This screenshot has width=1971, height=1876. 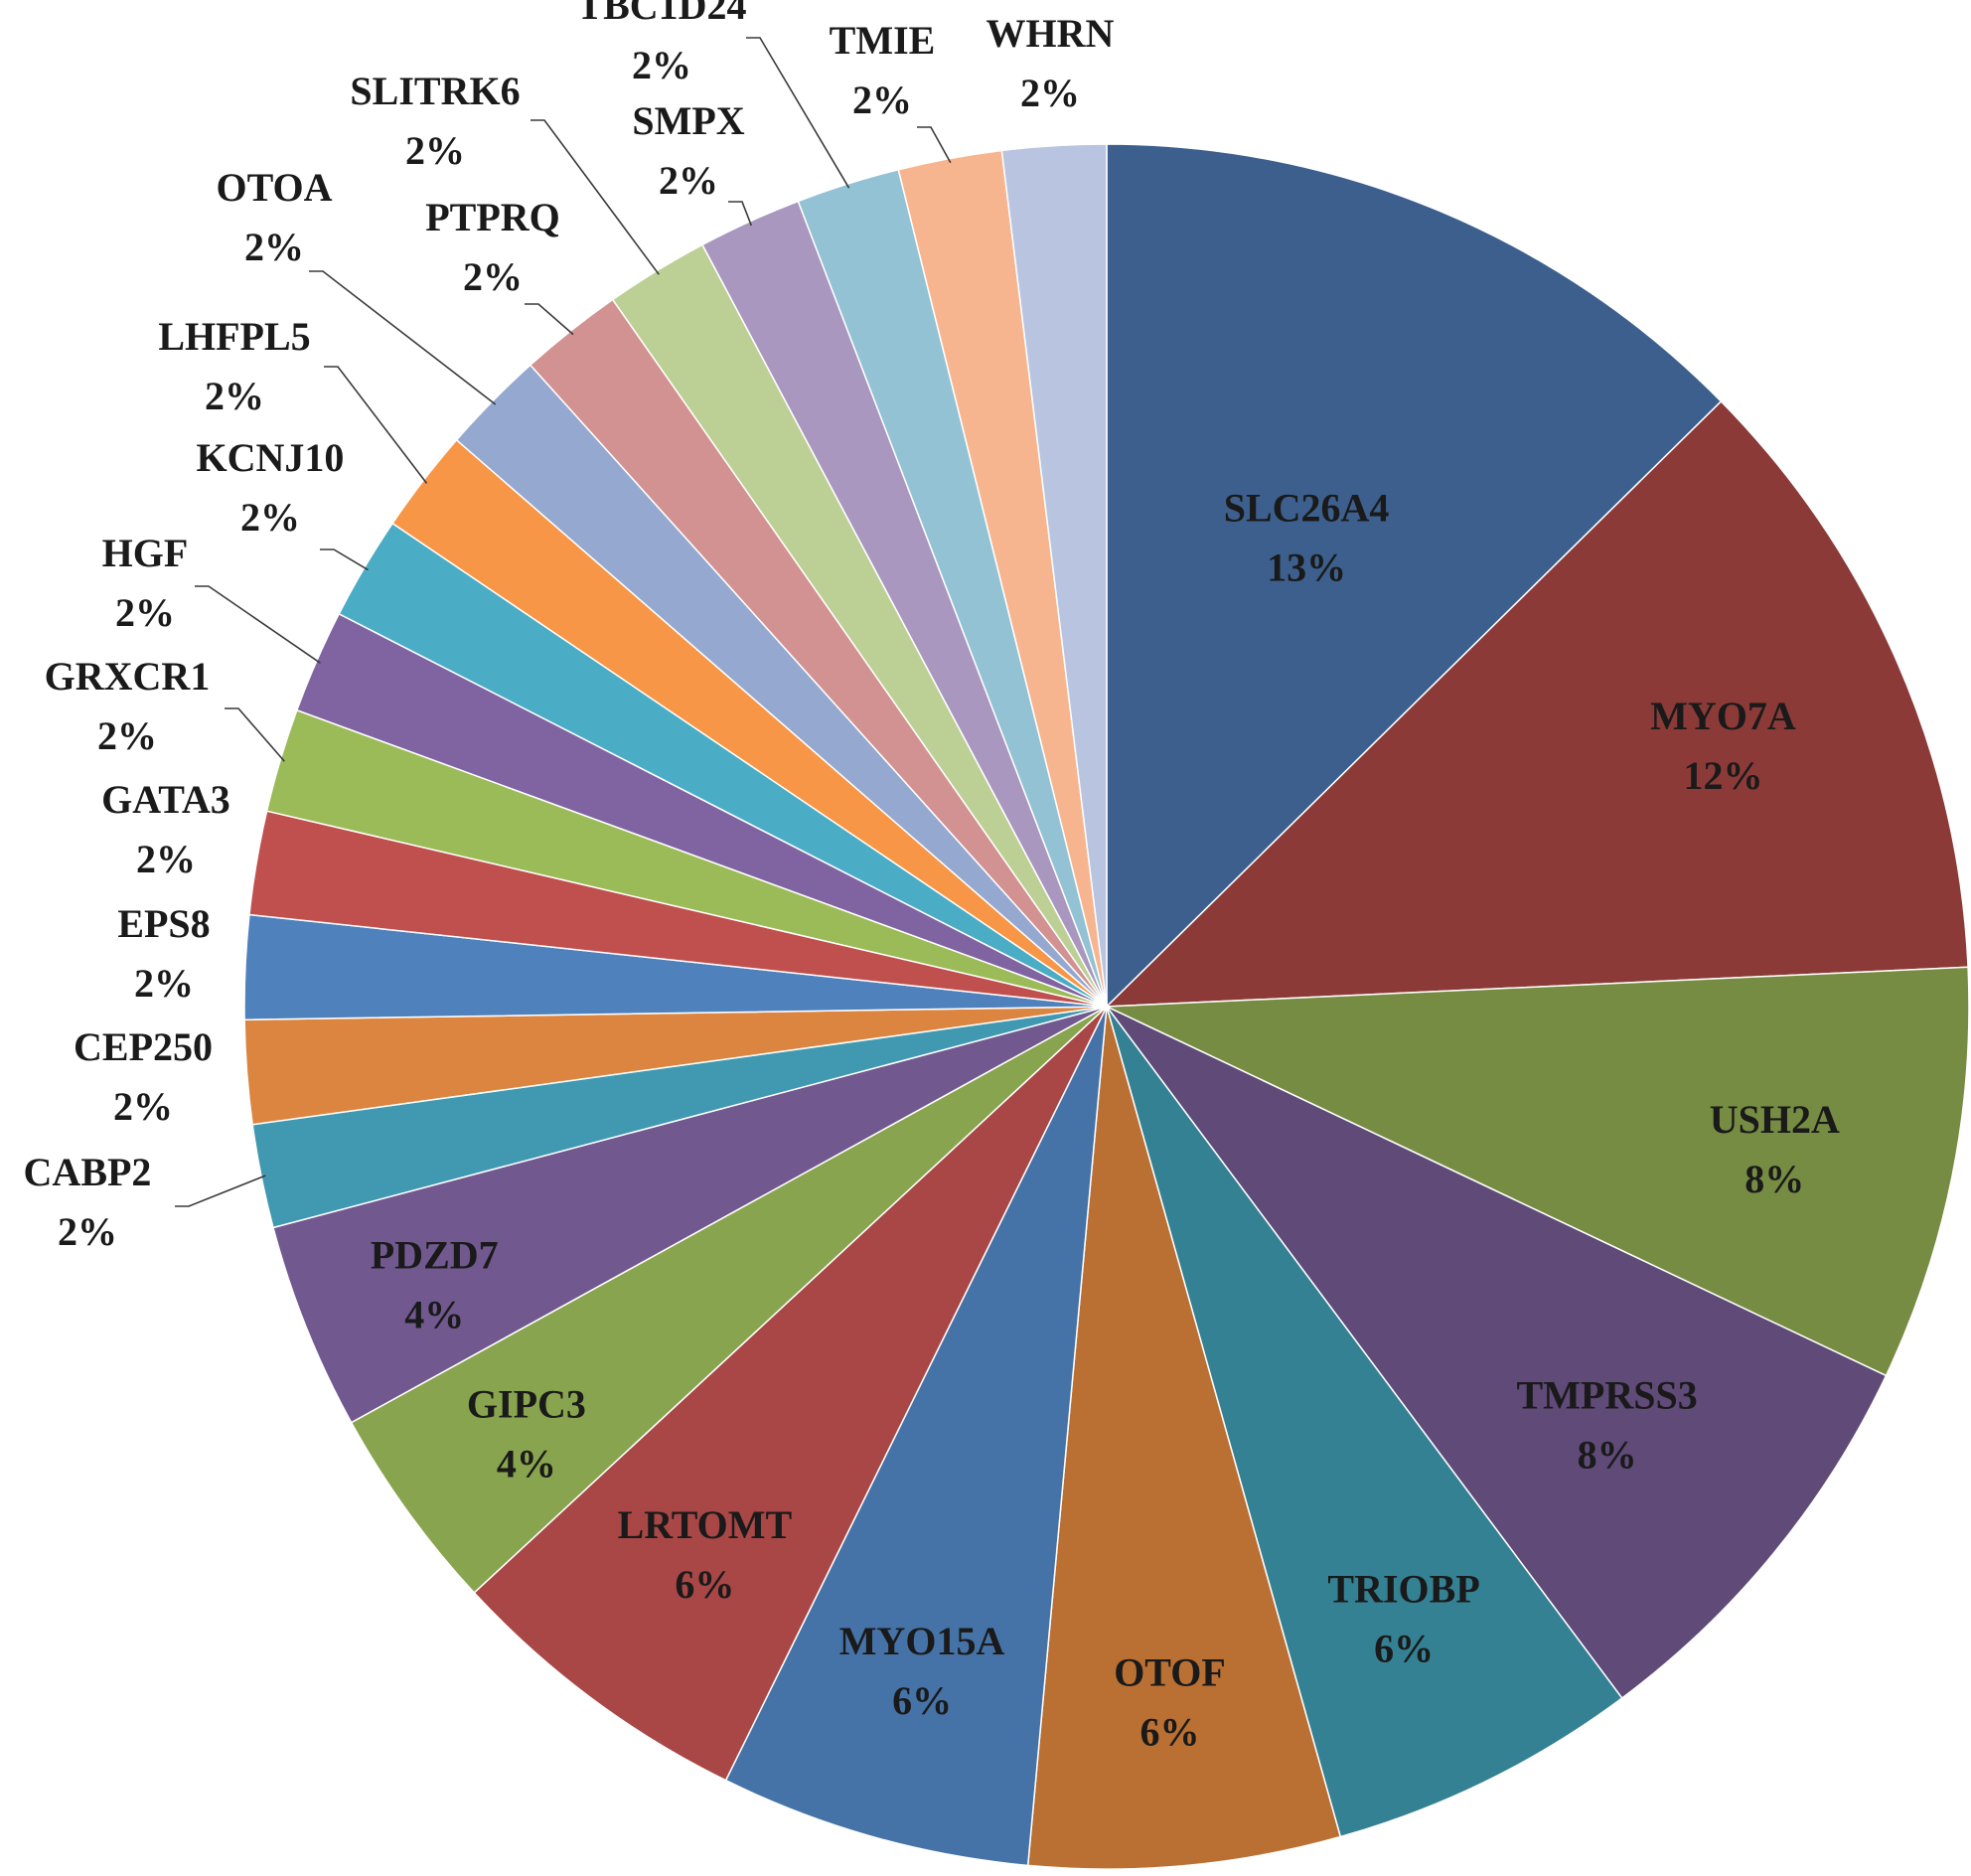 I want to click on slice-label-lrtomt: LRTOMT, so click(x=705, y=1525).